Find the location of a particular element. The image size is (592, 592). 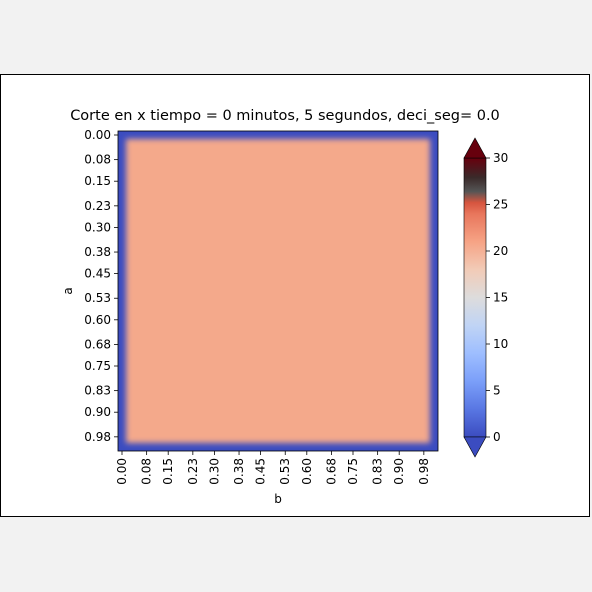

colorbar: 0 5 10 15 20 25 30 is located at coordinates (486, 297).